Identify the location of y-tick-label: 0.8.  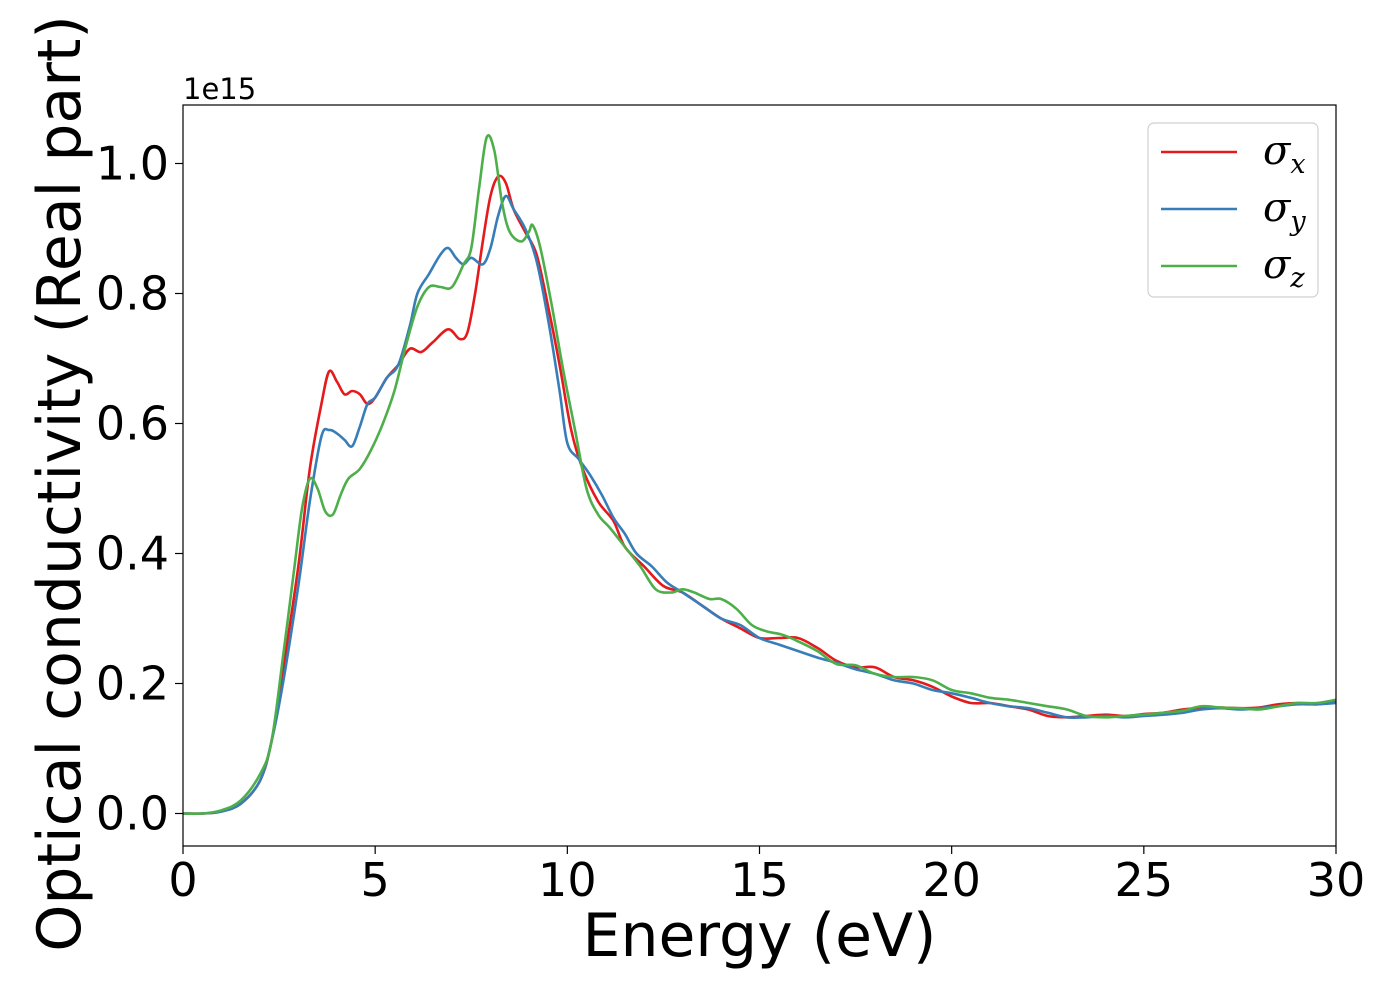
(132, 294).